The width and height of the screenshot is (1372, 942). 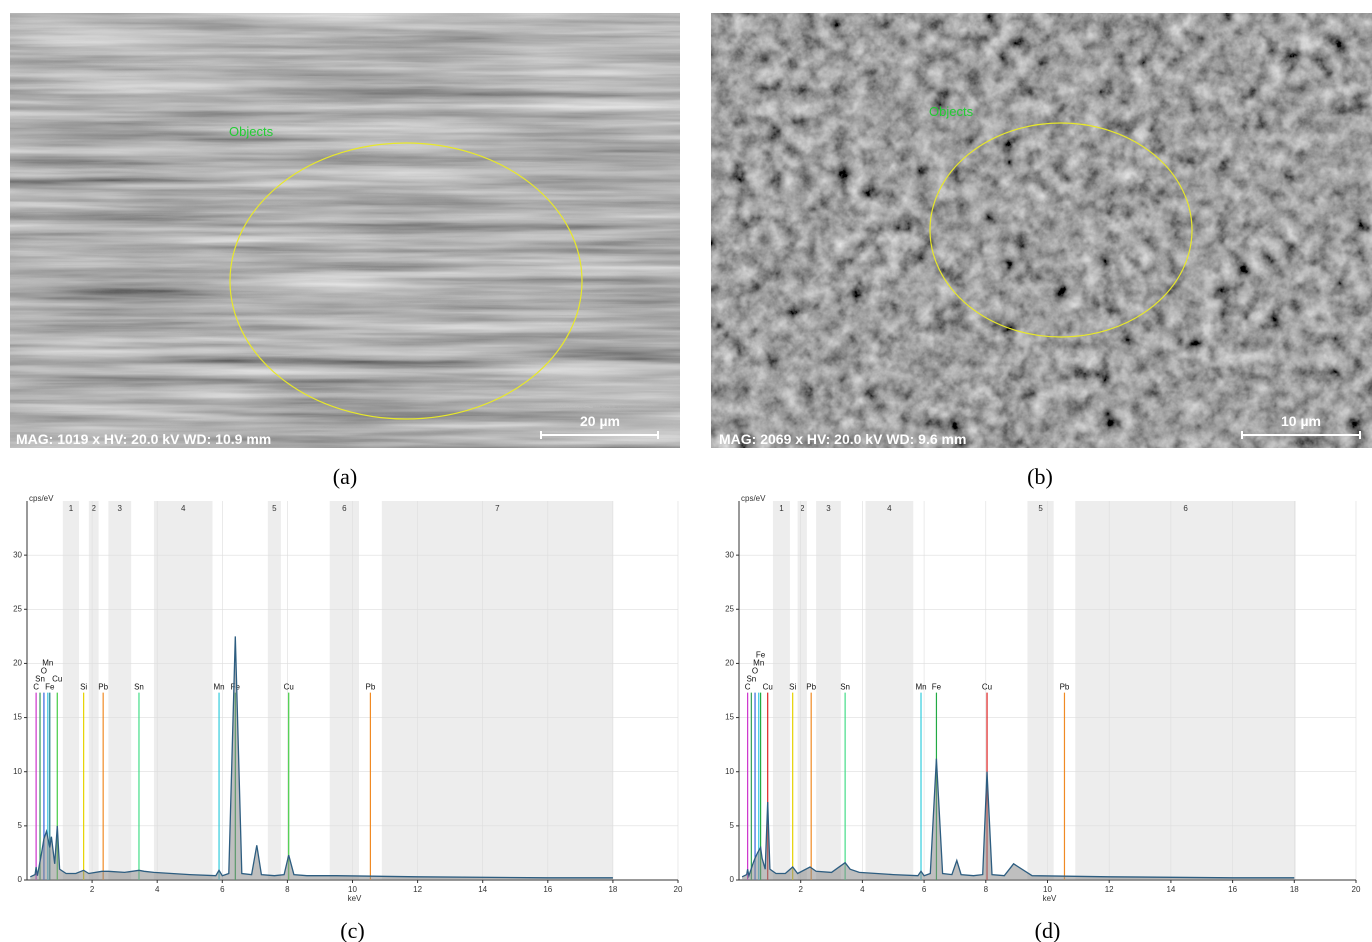 What do you see at coordinates (143, 439) in the screenshot?
I see `image-info: MAG: 1019 x HV: 20.0 kV WD: 10.9 mm` at bounding box center [143, 439].